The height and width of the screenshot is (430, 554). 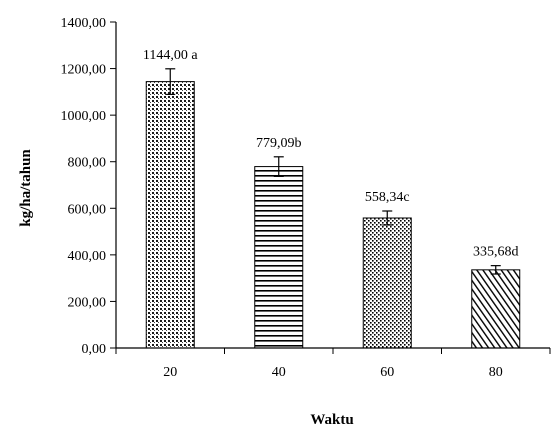 What do you see at coordinates (87, 302) in the screenshot?
I see `y-tick-label: 200,00` at bounding box center [87, 302].